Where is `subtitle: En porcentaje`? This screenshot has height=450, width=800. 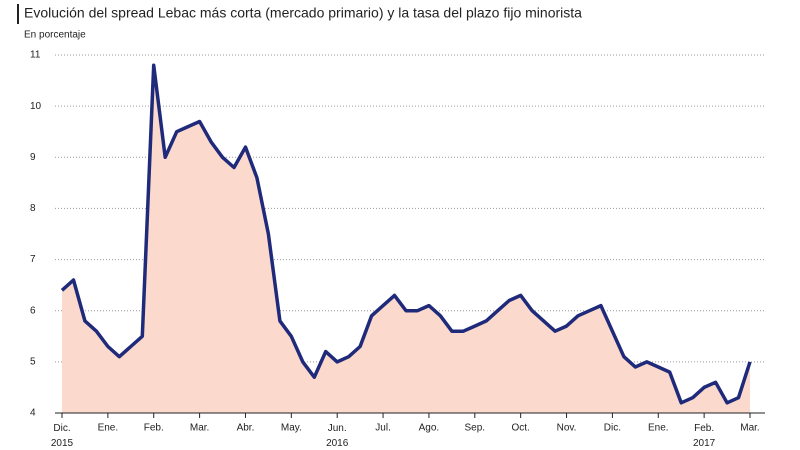
subtitle: En porcentaje is located at coordinates (55, 35).